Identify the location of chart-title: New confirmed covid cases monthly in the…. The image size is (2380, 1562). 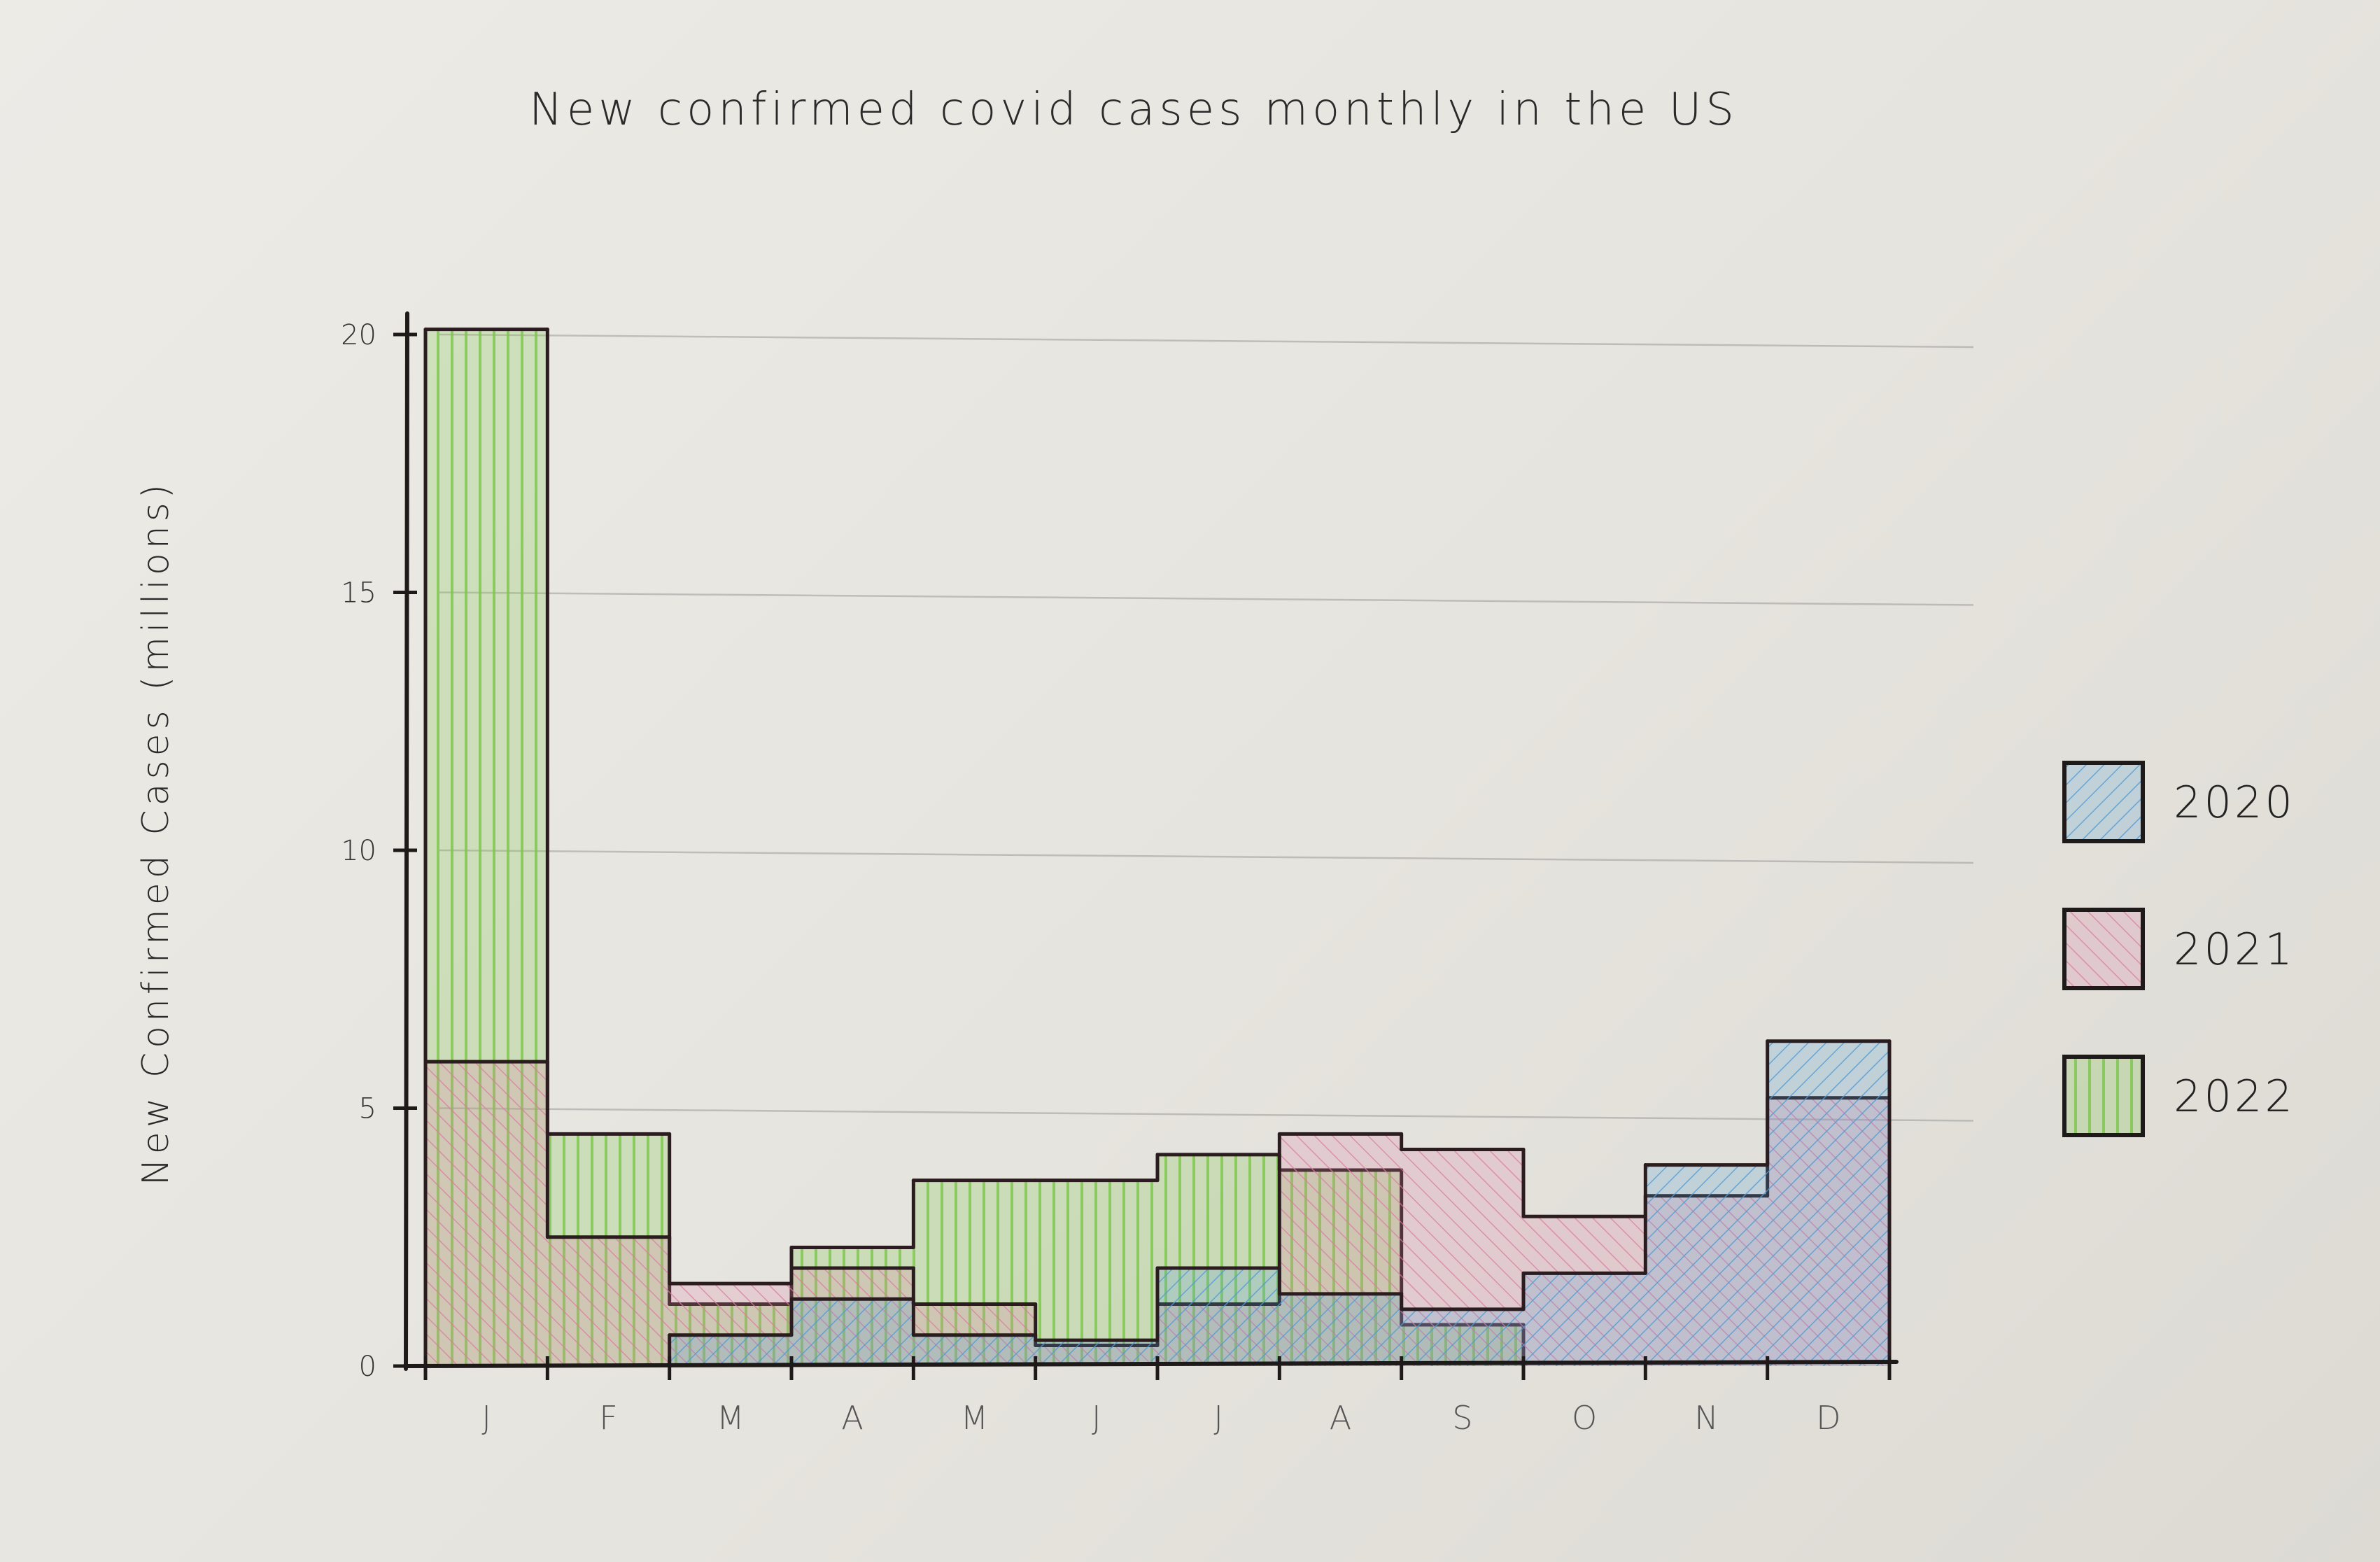
(1133, 110).